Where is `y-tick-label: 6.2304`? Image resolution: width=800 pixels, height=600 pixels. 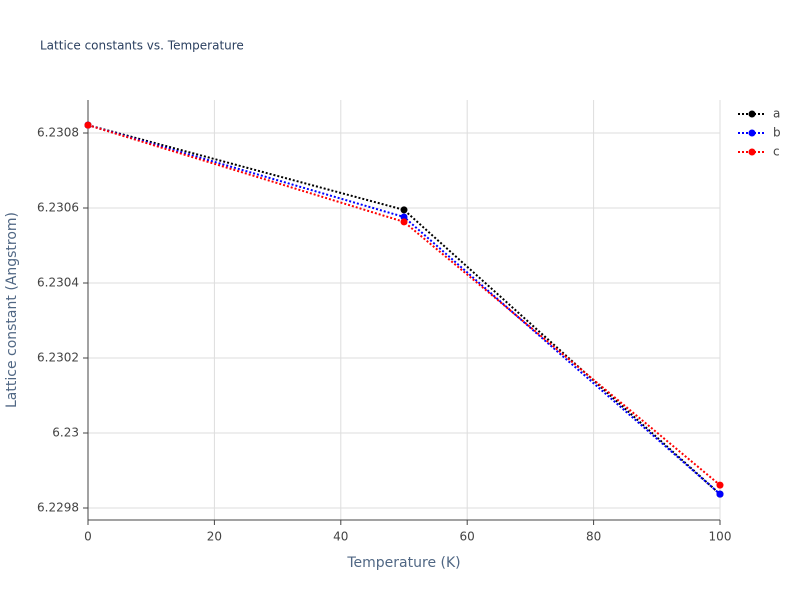
y-tick-label: 6.2304 is located at coordinates (58, 283).